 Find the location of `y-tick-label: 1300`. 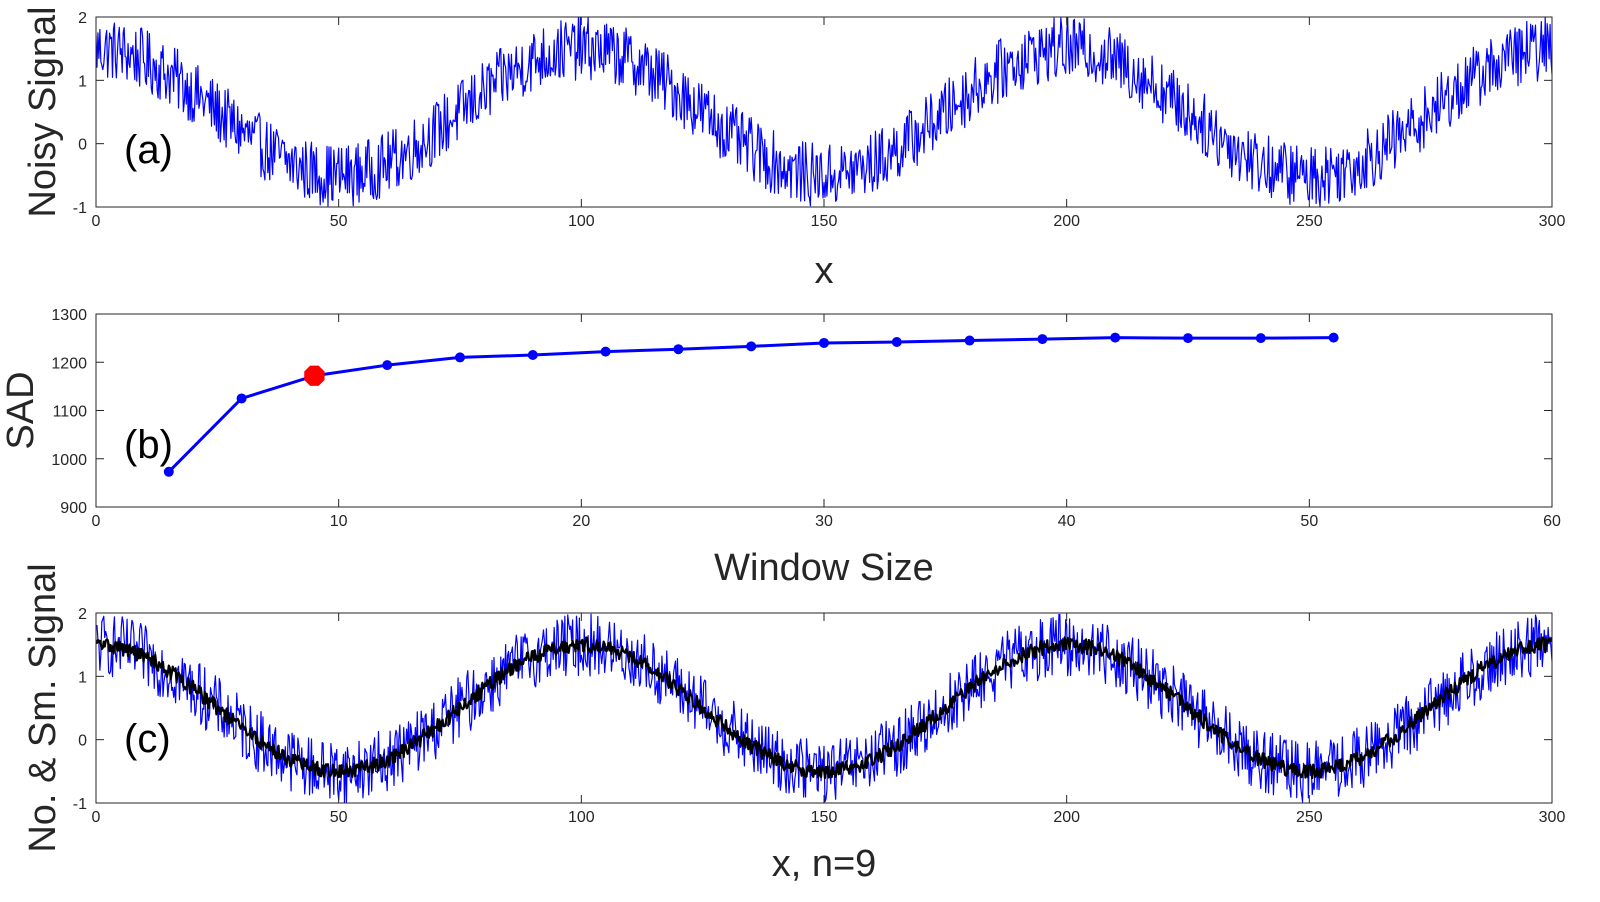

y-tick-label: 1300 is located at coordinates (69, 315).